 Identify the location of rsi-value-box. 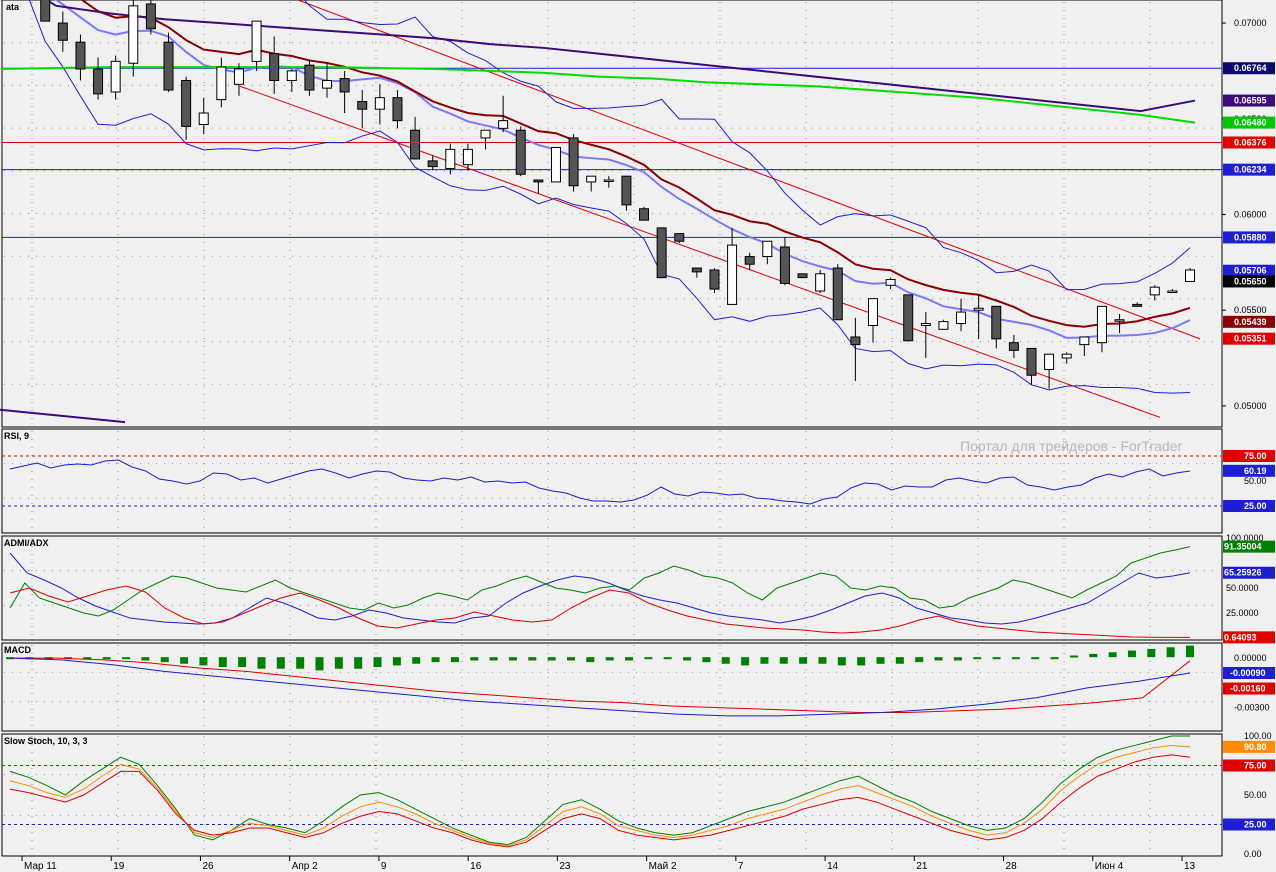
(1249, 470).